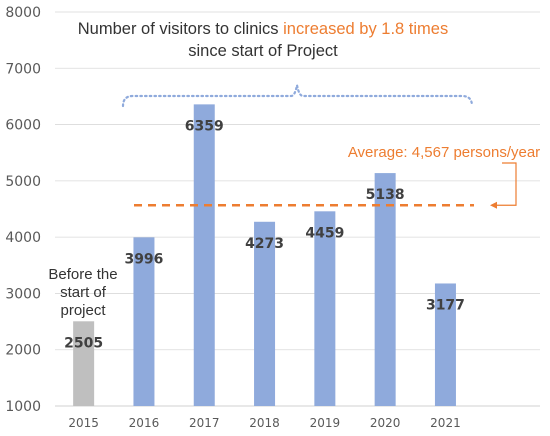 The width and height of the screenshot is (550, 436). Describe the element at coordinates (23, 69) in the screenshot. I see `y-tick-label-7000: 7000` at that location.